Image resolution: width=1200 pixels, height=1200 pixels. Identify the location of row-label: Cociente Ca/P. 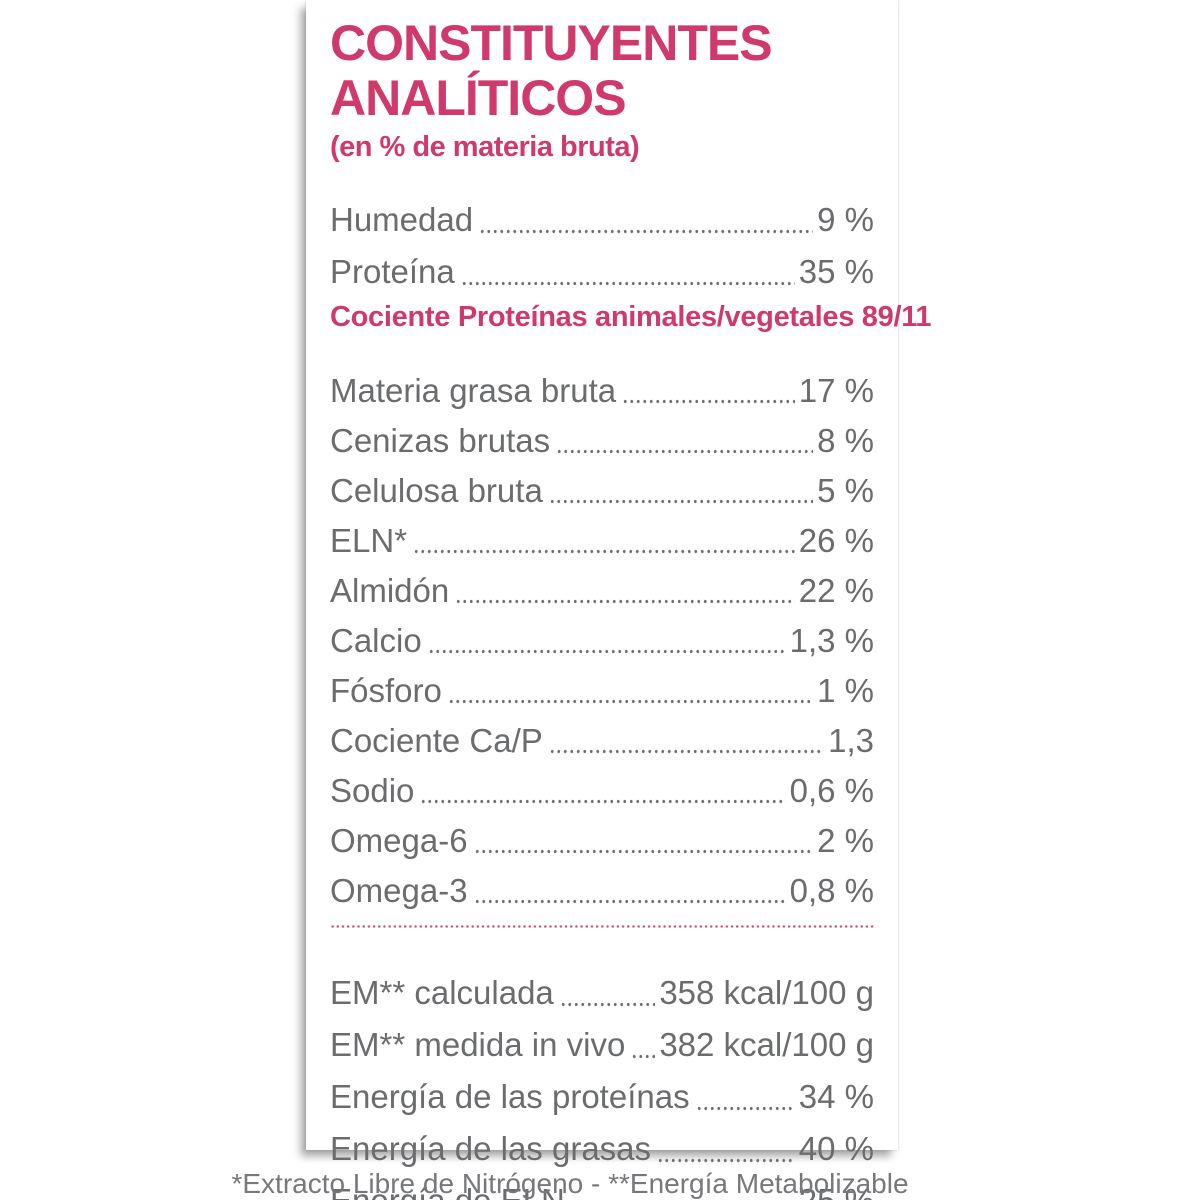
(436, 740).